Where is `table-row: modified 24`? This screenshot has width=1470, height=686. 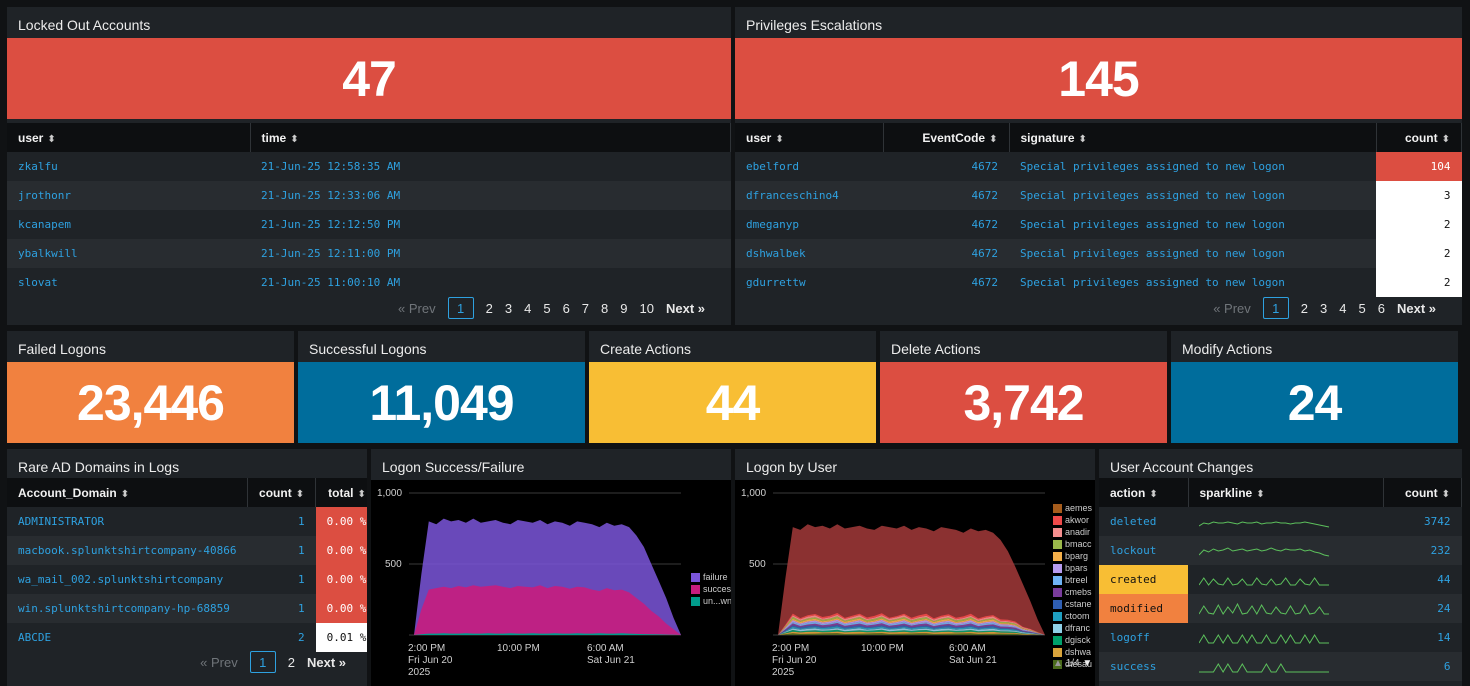
table-row: modified 24 is located at coordinates (1280, 608).